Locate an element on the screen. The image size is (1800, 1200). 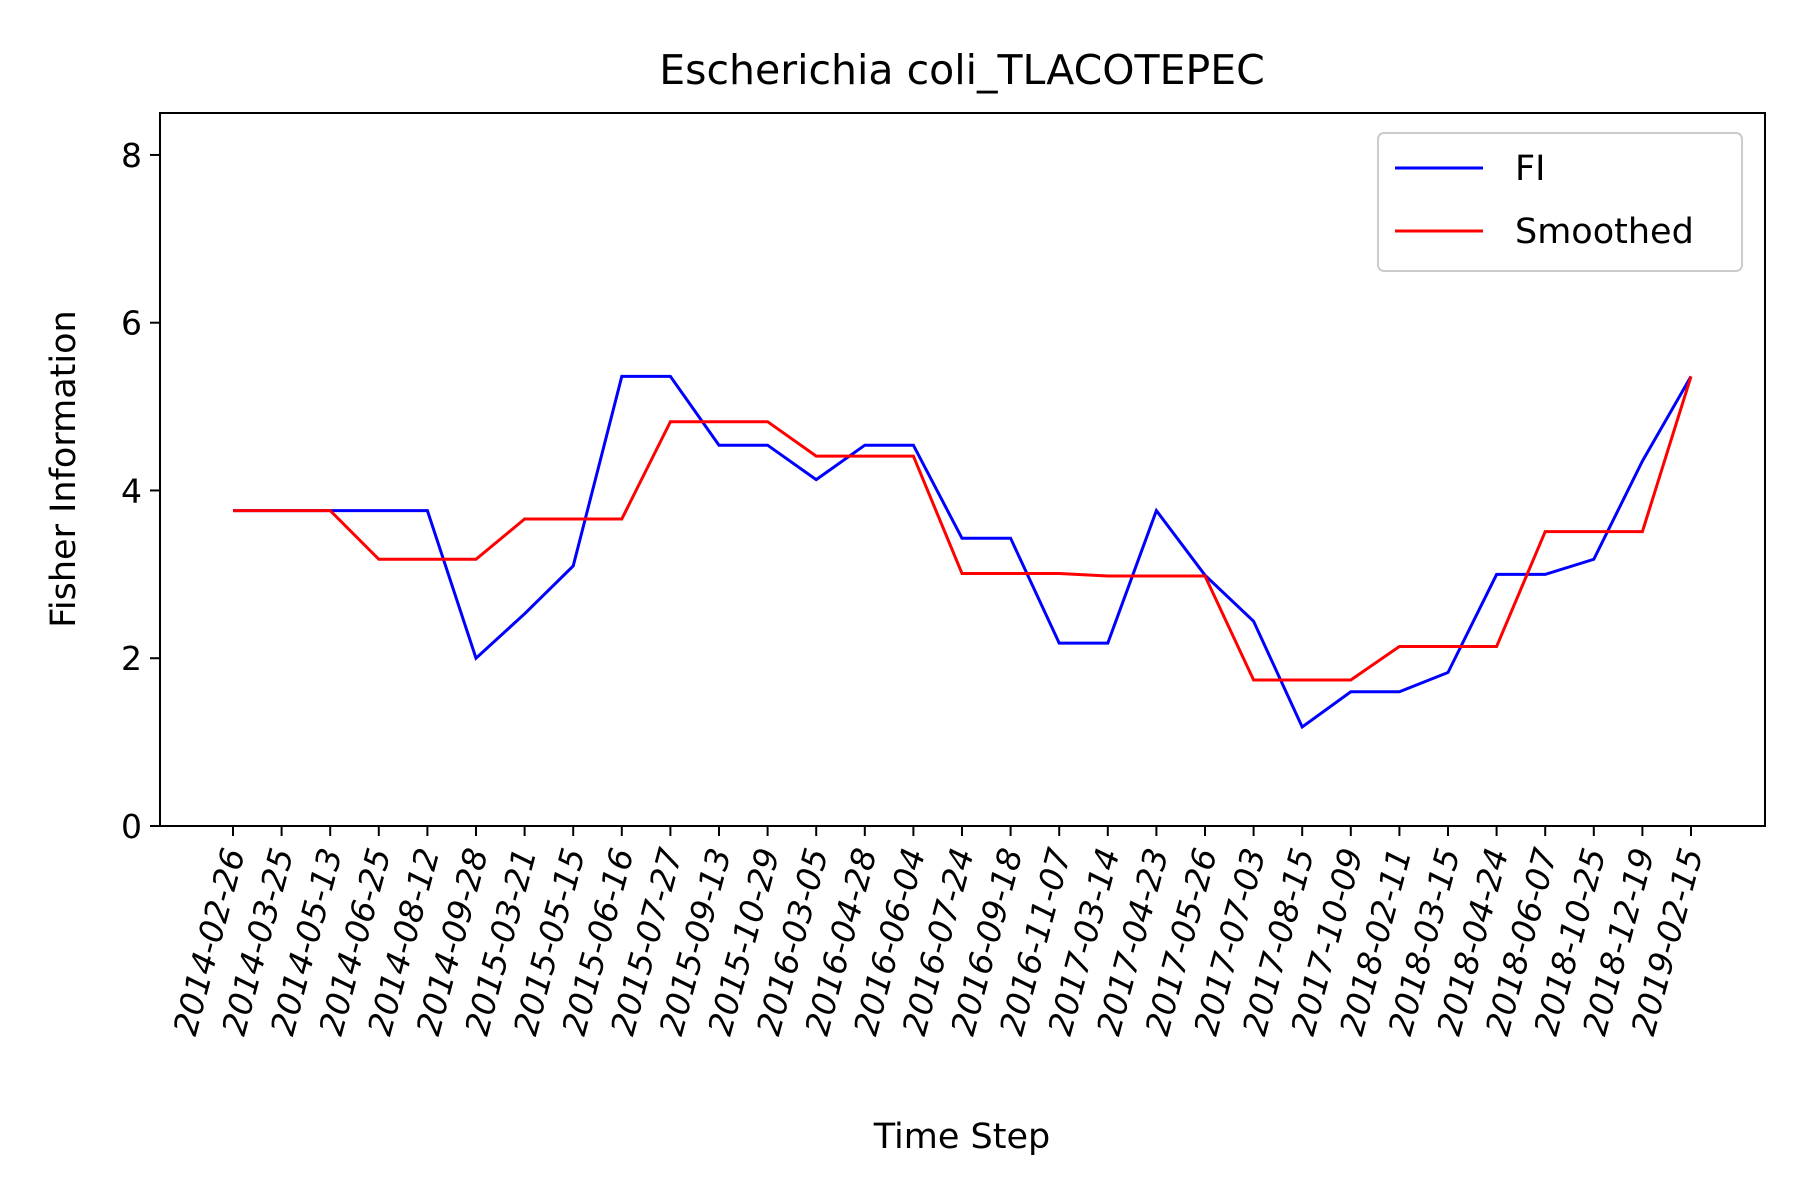
y-tick-label: 2 is located at coordinates (131, 658).